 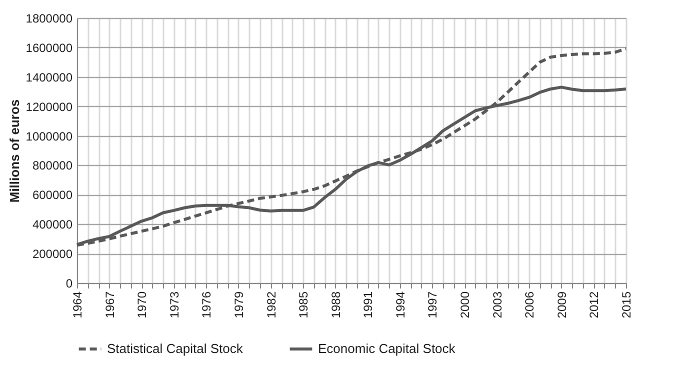 What do you see at coordinates (335, 304) in the screenshot?
I see `x-tick-label: 1988` at bounding box center [335, 304].